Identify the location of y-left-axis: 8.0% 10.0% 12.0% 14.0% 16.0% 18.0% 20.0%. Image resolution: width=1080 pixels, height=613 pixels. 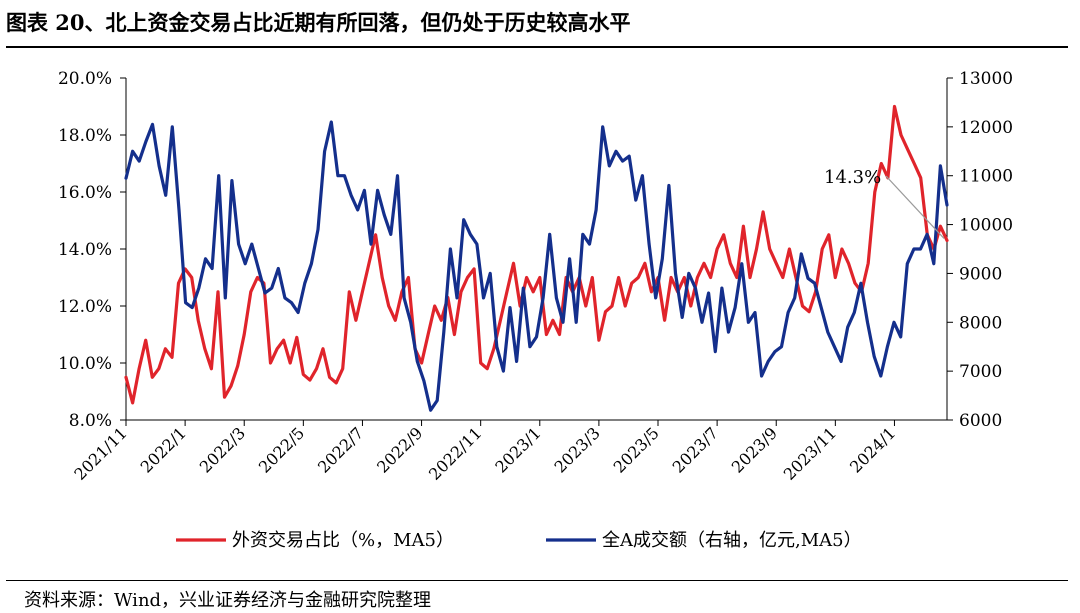
(92, 250).